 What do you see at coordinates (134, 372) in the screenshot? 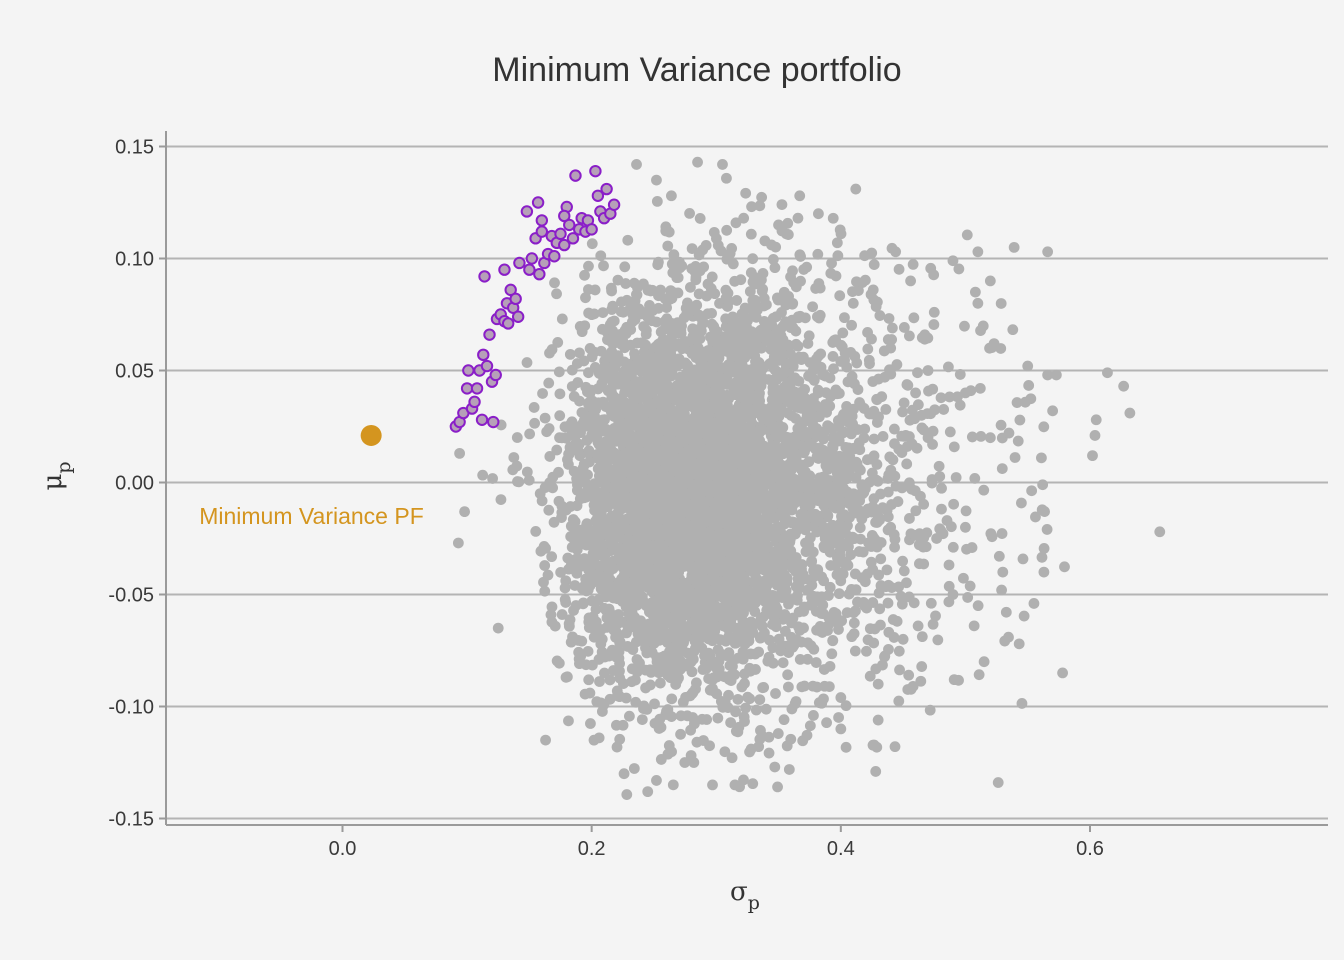
I see `y-tick-label: 0.05` at bounding box center [134, 372].